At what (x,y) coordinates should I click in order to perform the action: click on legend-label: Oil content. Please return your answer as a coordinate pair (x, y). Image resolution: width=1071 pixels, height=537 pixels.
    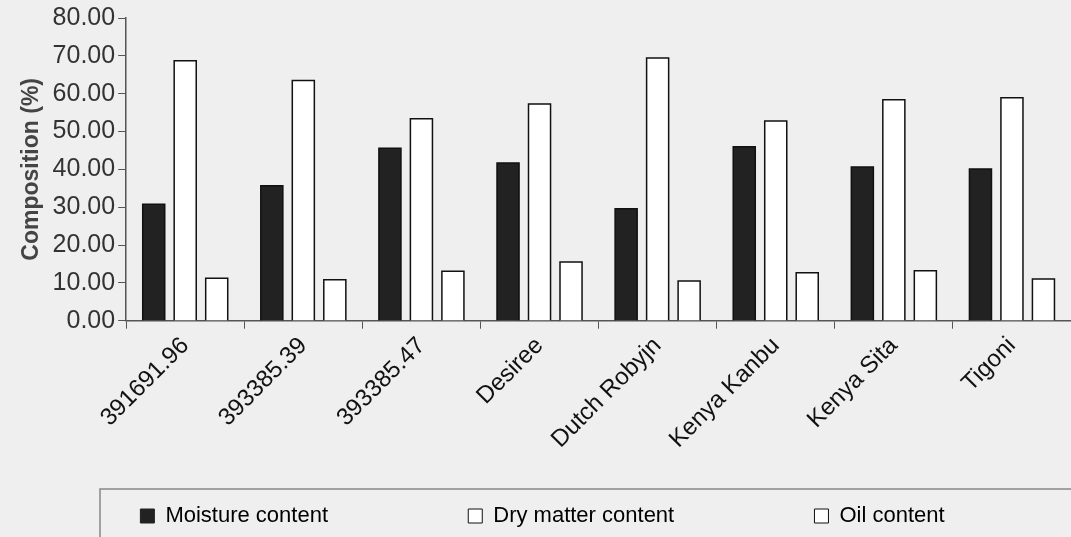
    Looking at the image, I should click on (892, 515).